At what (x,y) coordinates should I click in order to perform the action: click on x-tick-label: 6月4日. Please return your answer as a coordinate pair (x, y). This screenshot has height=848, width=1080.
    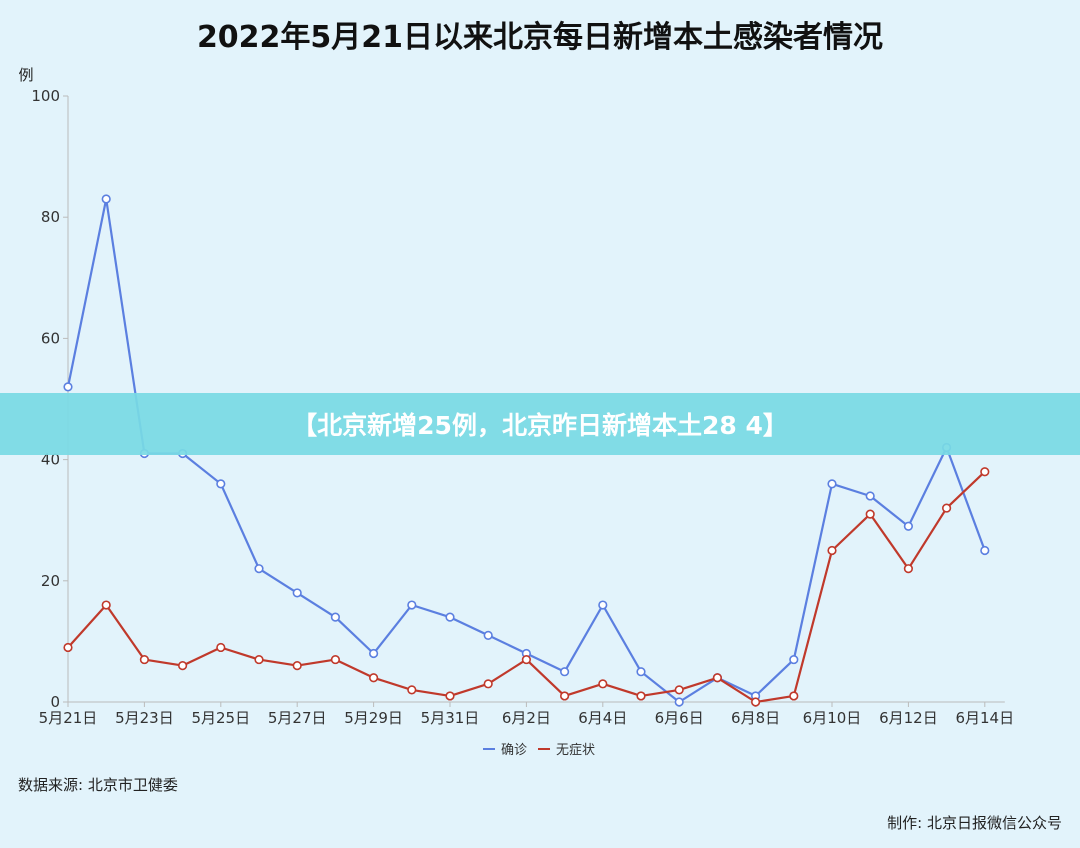
    Looking at the image, I should click on (602, 718).